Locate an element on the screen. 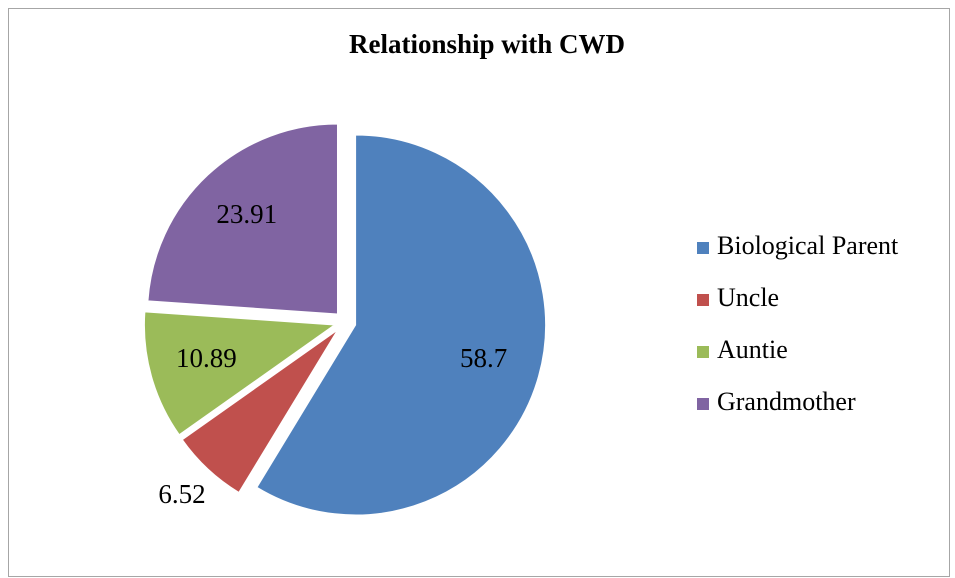  legend-label: Biological Parent is located at coordinates (808, 245).